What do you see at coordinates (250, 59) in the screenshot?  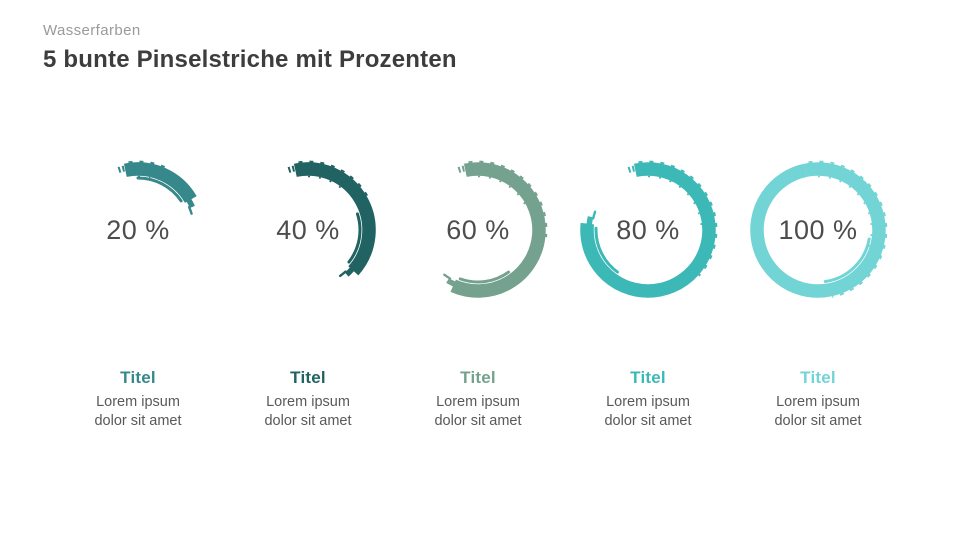 I see `page-title: 5 bunte Pinselstriche mit Prozenten` at bounding box center [250, 59].